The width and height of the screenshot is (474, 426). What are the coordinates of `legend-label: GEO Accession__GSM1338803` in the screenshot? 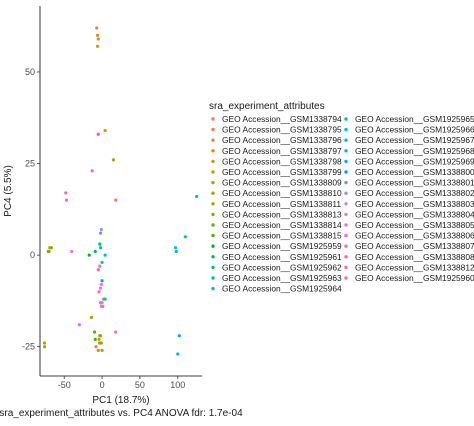 It's located at (414, 204).